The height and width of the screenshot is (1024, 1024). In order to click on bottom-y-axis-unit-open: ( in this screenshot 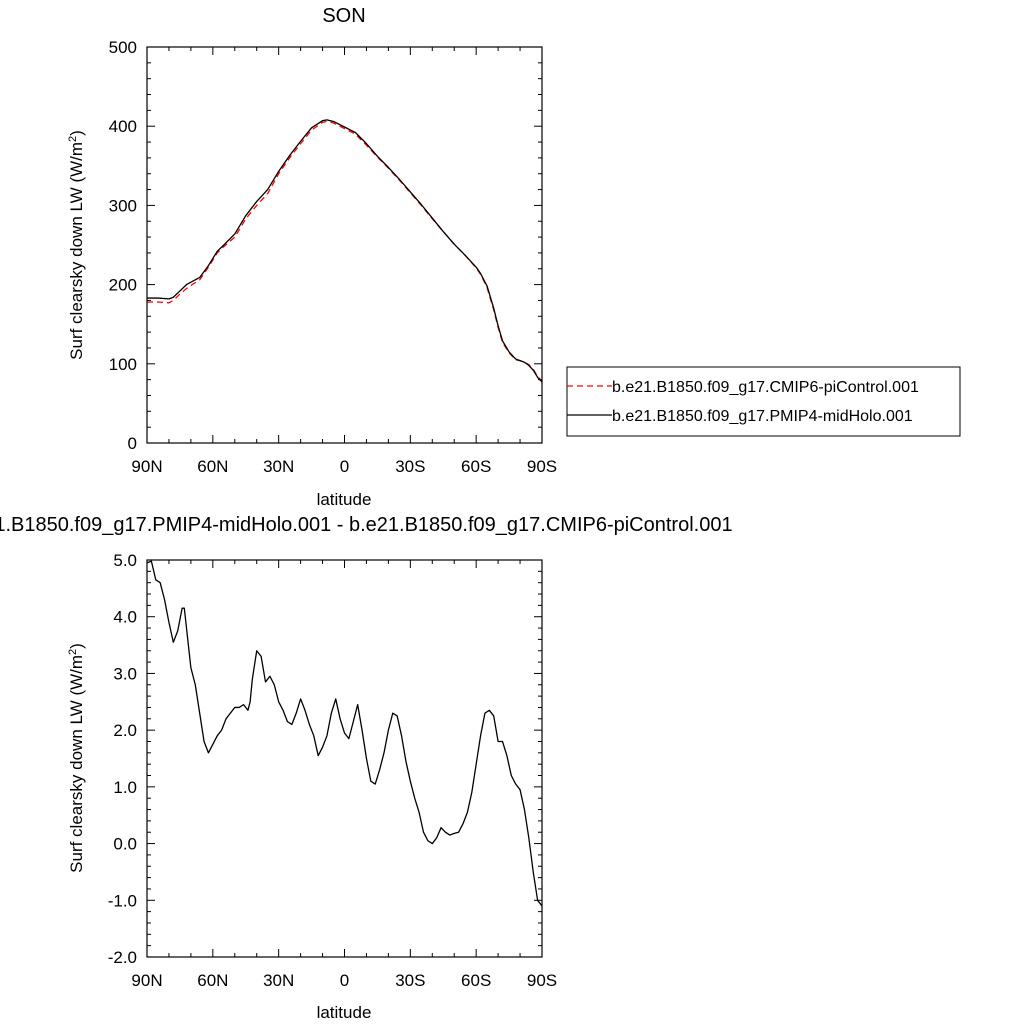, I will do `click(76, 695)`.